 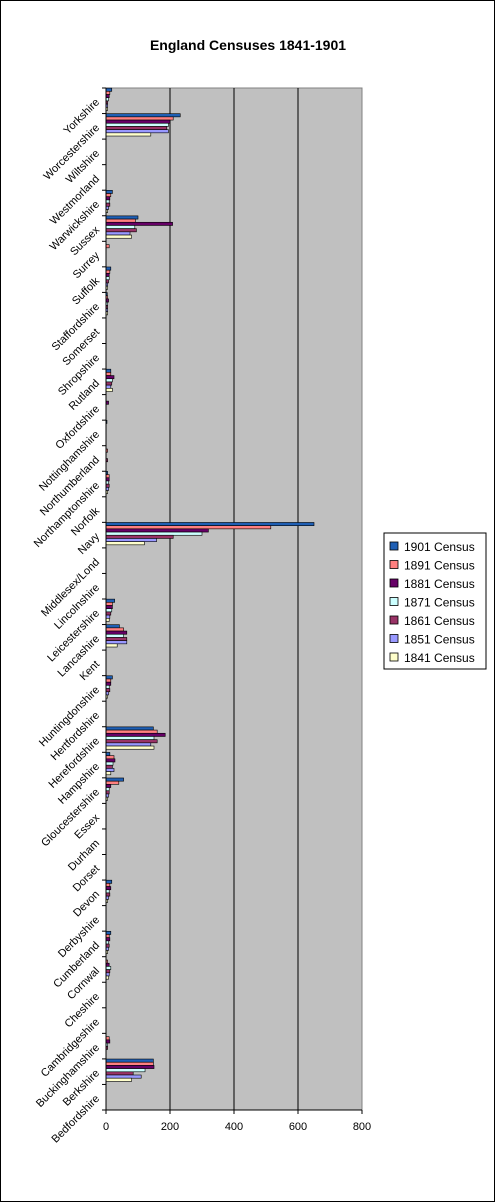 What do you see at coordinates (112, 626) in the screenshot?
I see `bar-lancashire-1901-census` at bounding box center [112, 626].